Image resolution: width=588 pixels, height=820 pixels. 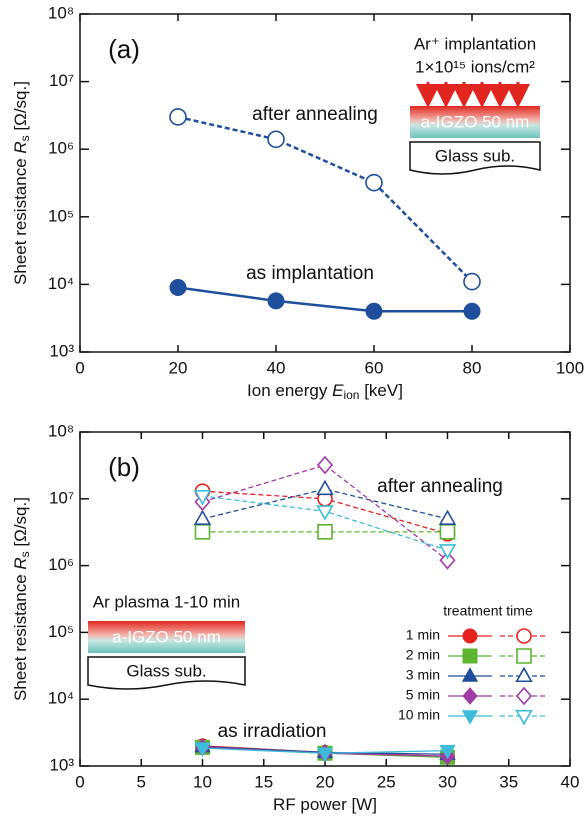 What do you see at coordinates (419, 715) in the screenshot?
I see `legend-label: 10 min` at bounding box center [419, 715].